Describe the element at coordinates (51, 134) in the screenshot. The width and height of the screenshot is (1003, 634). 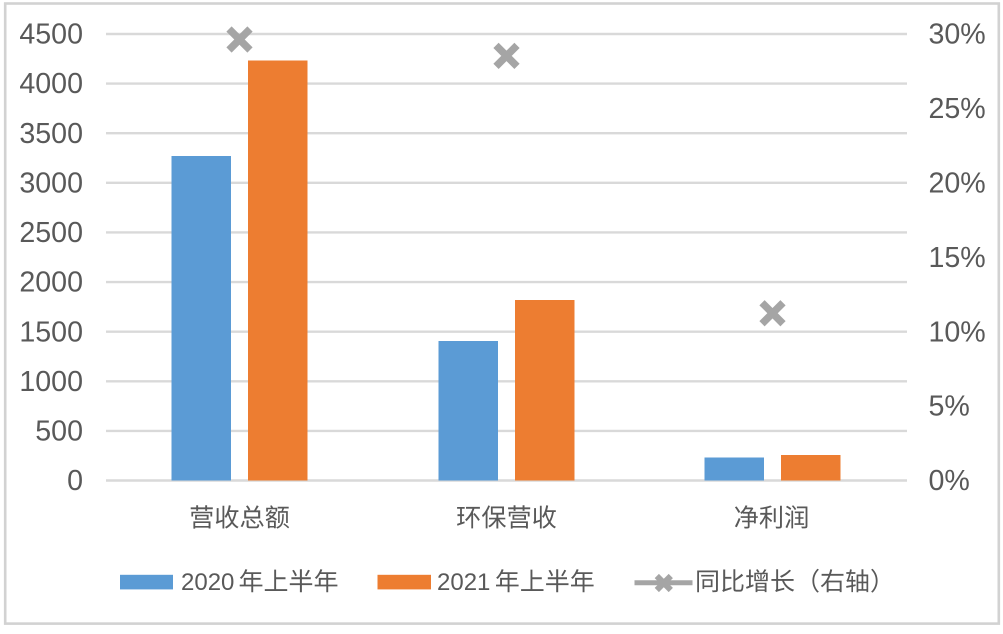
I see `svg-text: 3500` at that location.